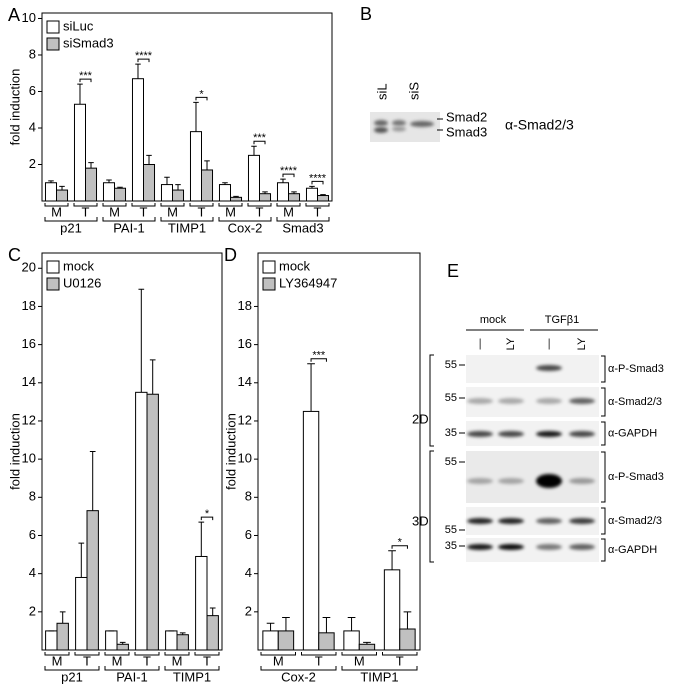 This screenshot has height=684, width=675. I want to click on marker-label: 35, so click(451, 433).